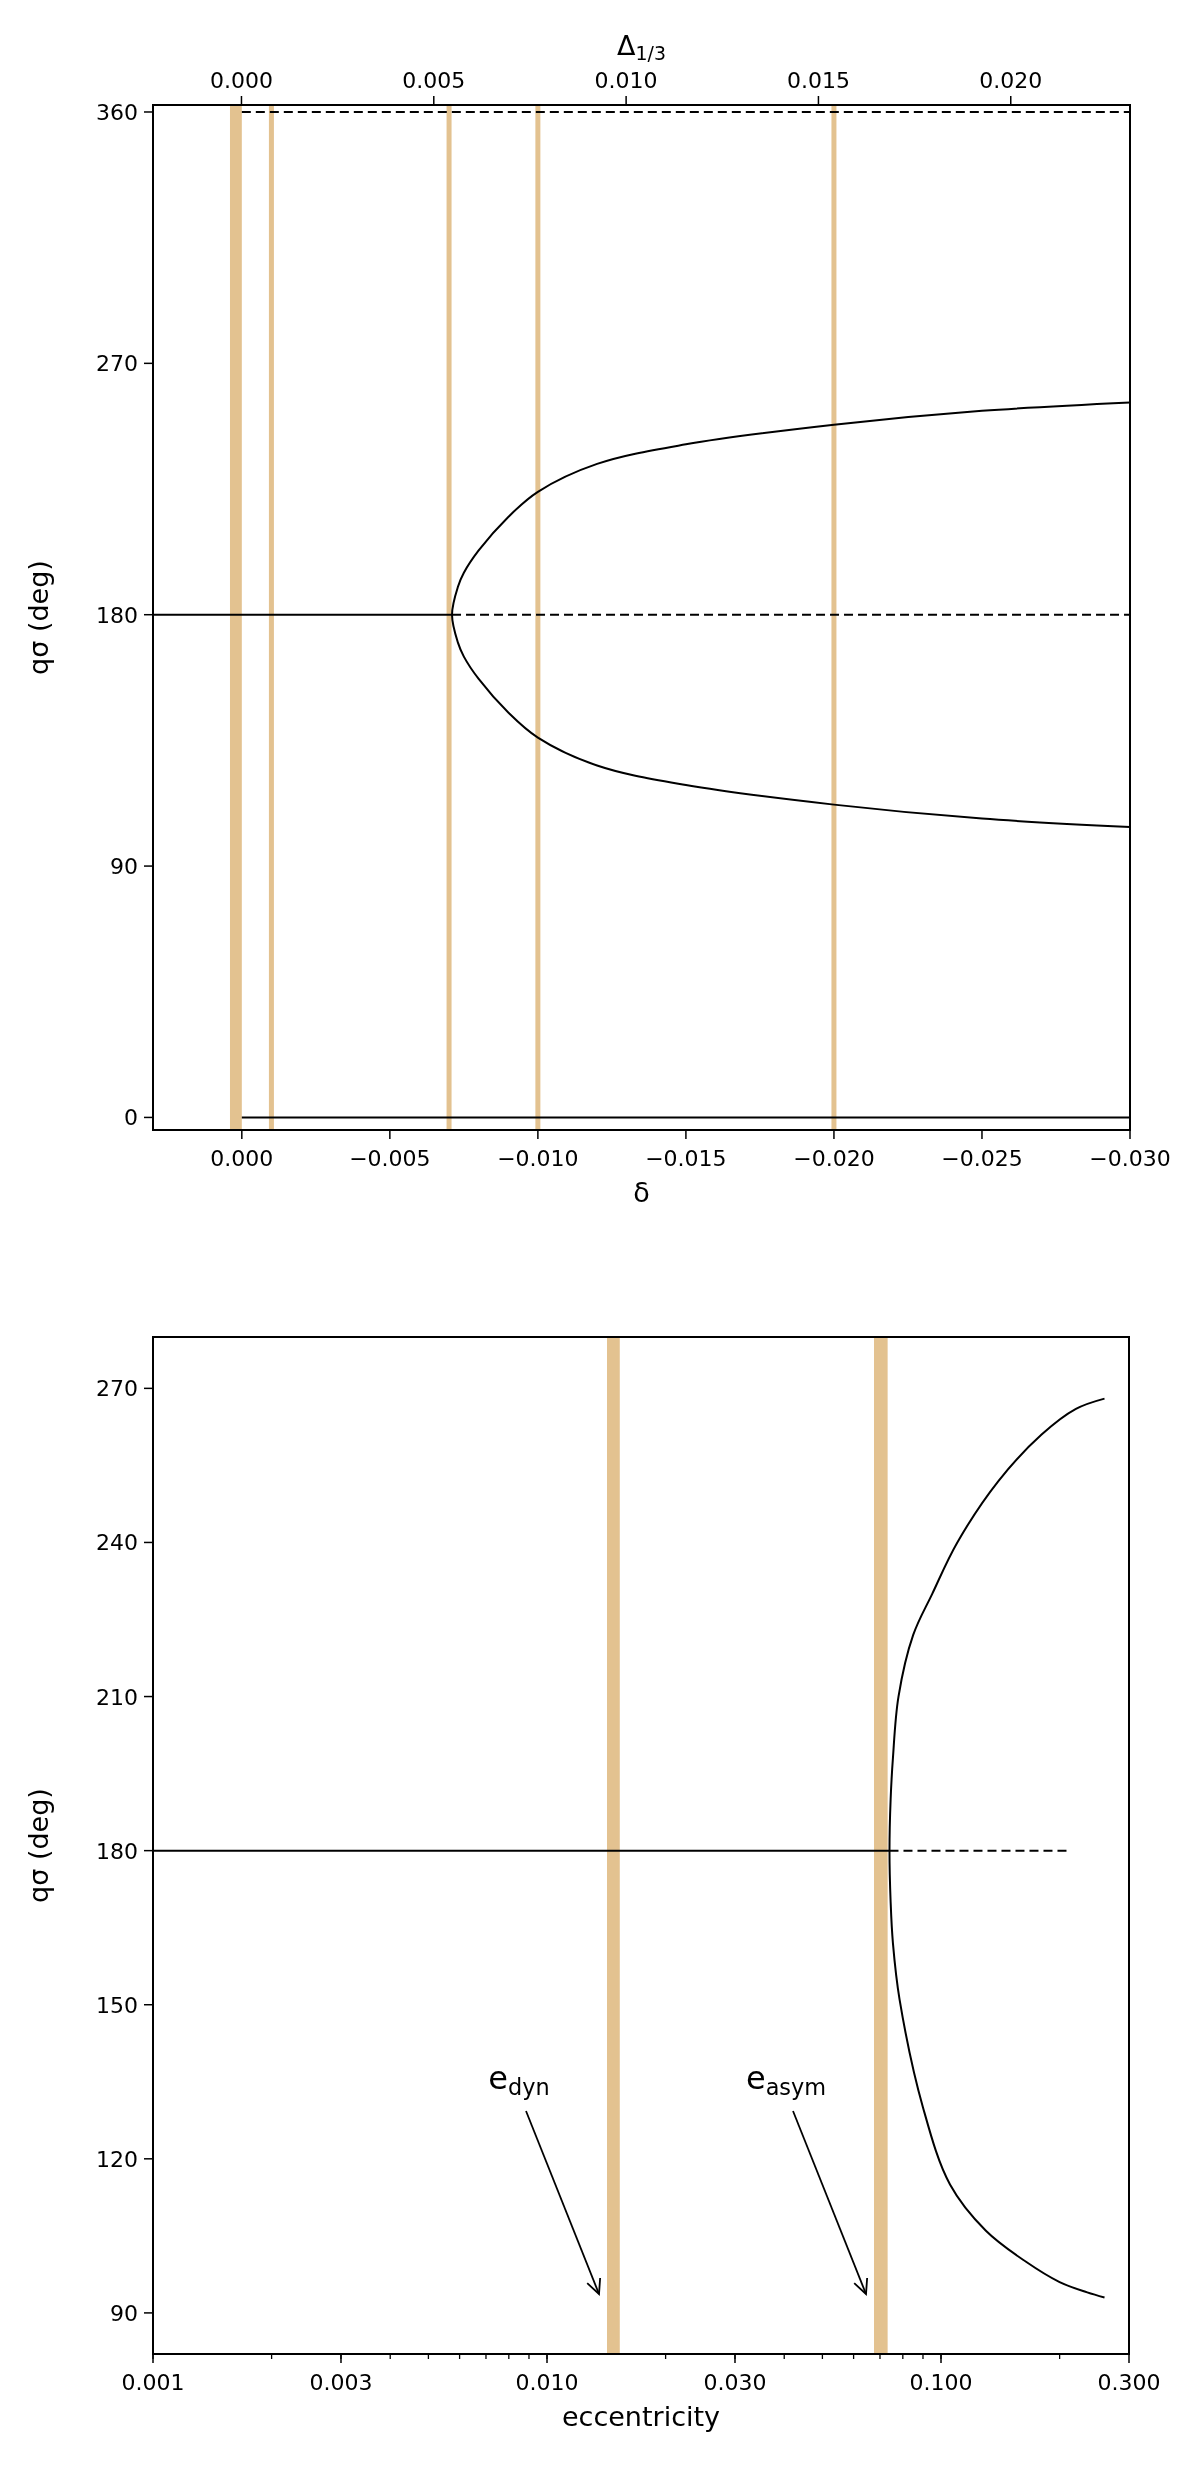  I want to click on y-tick-label: 210, so click(117, 1697).